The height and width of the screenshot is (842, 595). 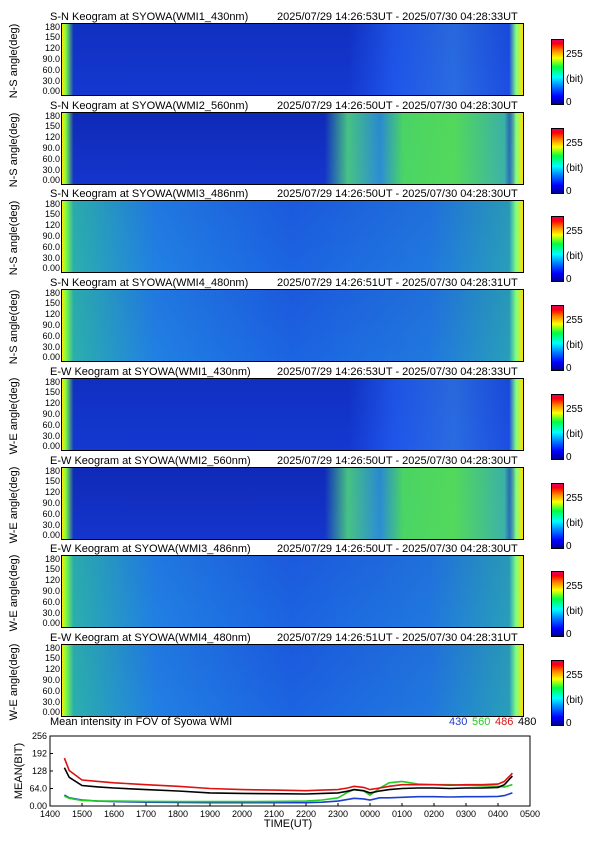 What do you see at coordinates (504, 722) in the screenshot?
I see `legend-486: 486` at bounding box center [504, 722].